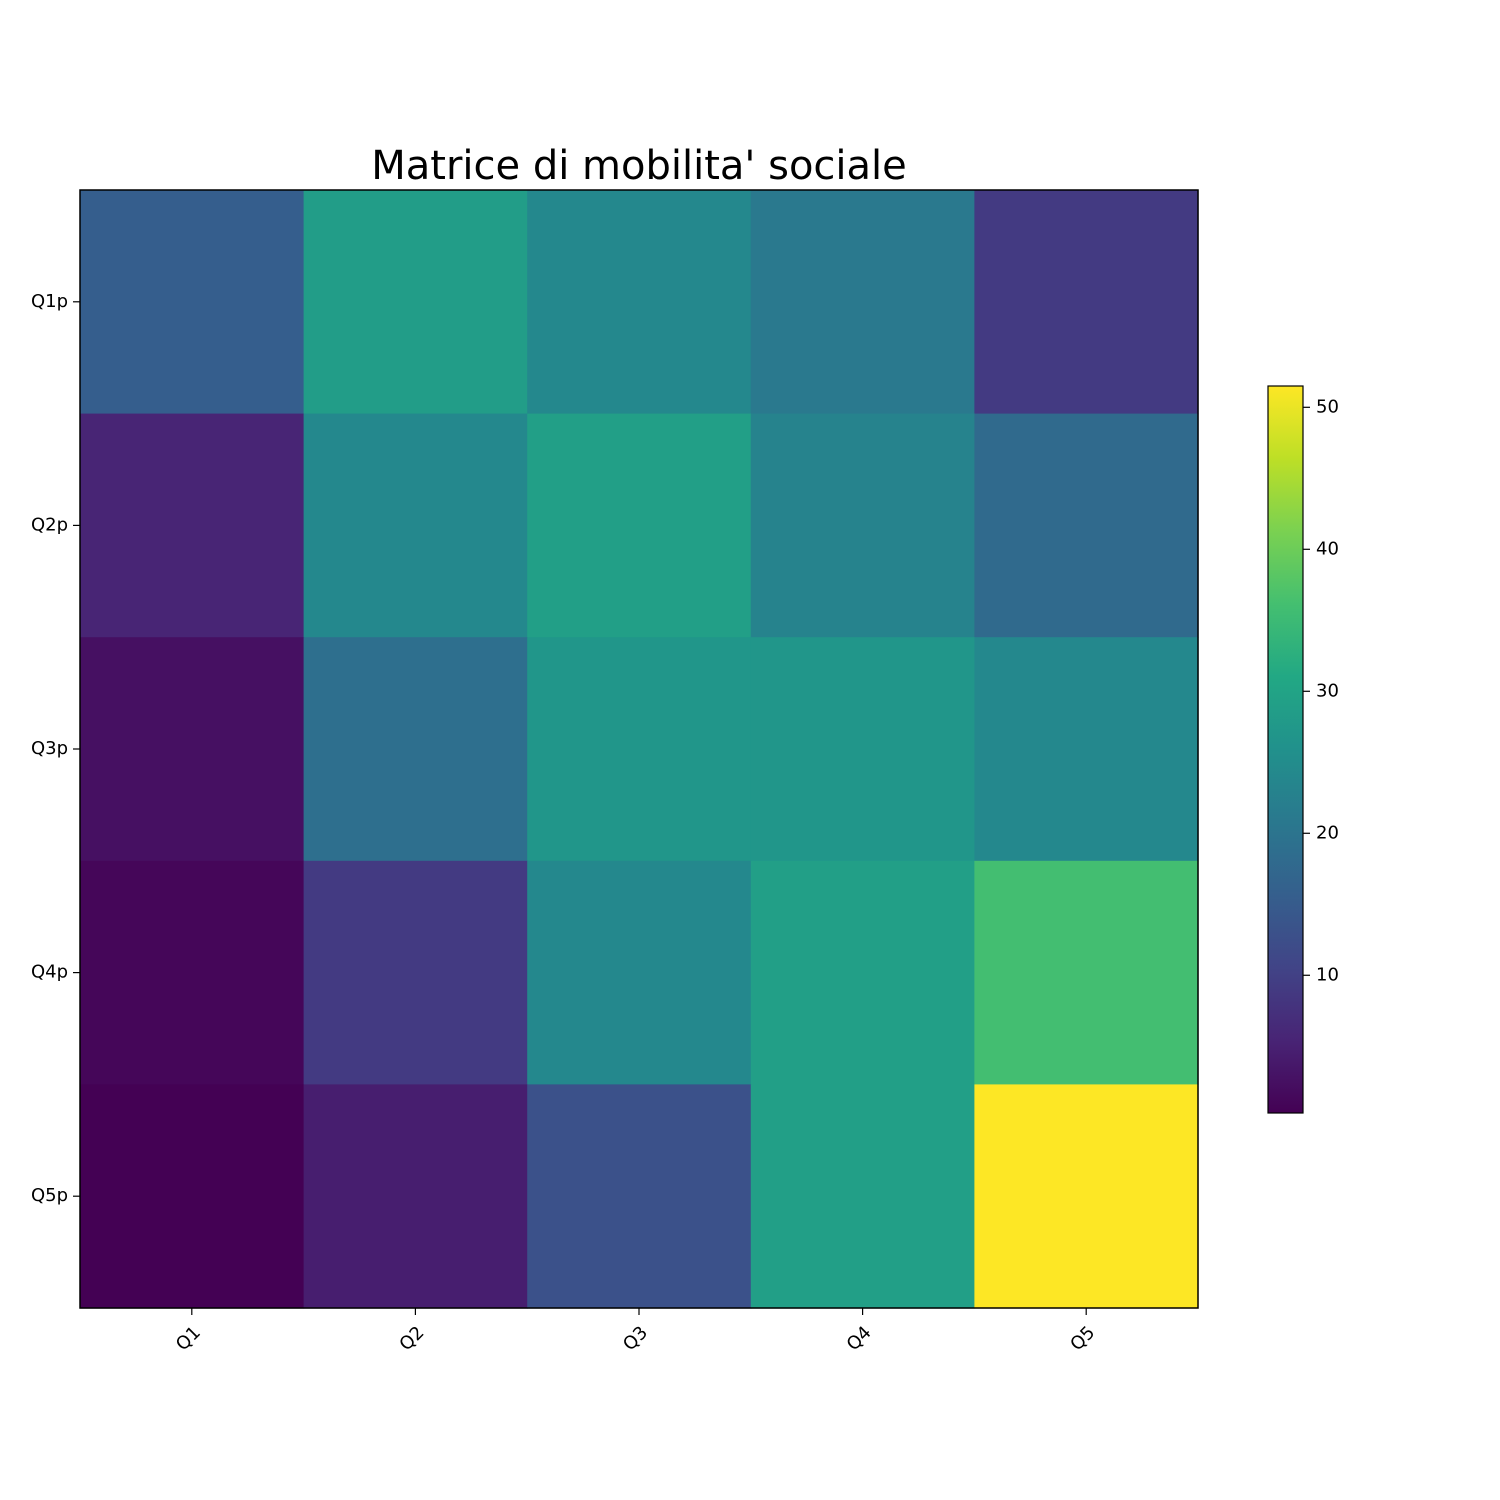  What do you see at coordinates (639, 166) in the screenshot?
I see `chart-title: Matrice di mobilita' sociale` at bounding box center [639, 166].